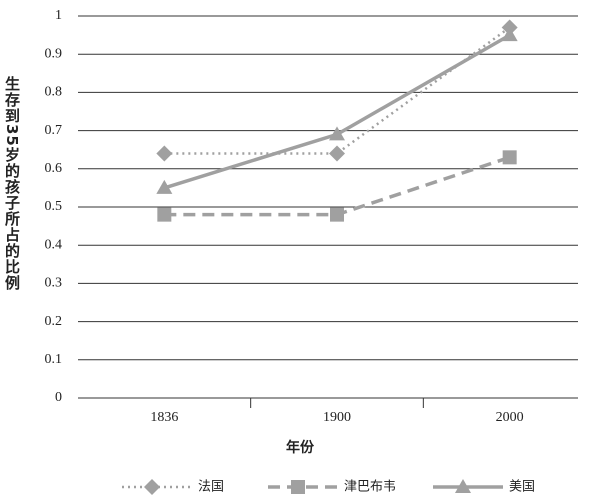  What do you see at coordinates (54, 359) in the screenshot?
I see `y-tick-label: 0.1` at bounding box center [54, 359].